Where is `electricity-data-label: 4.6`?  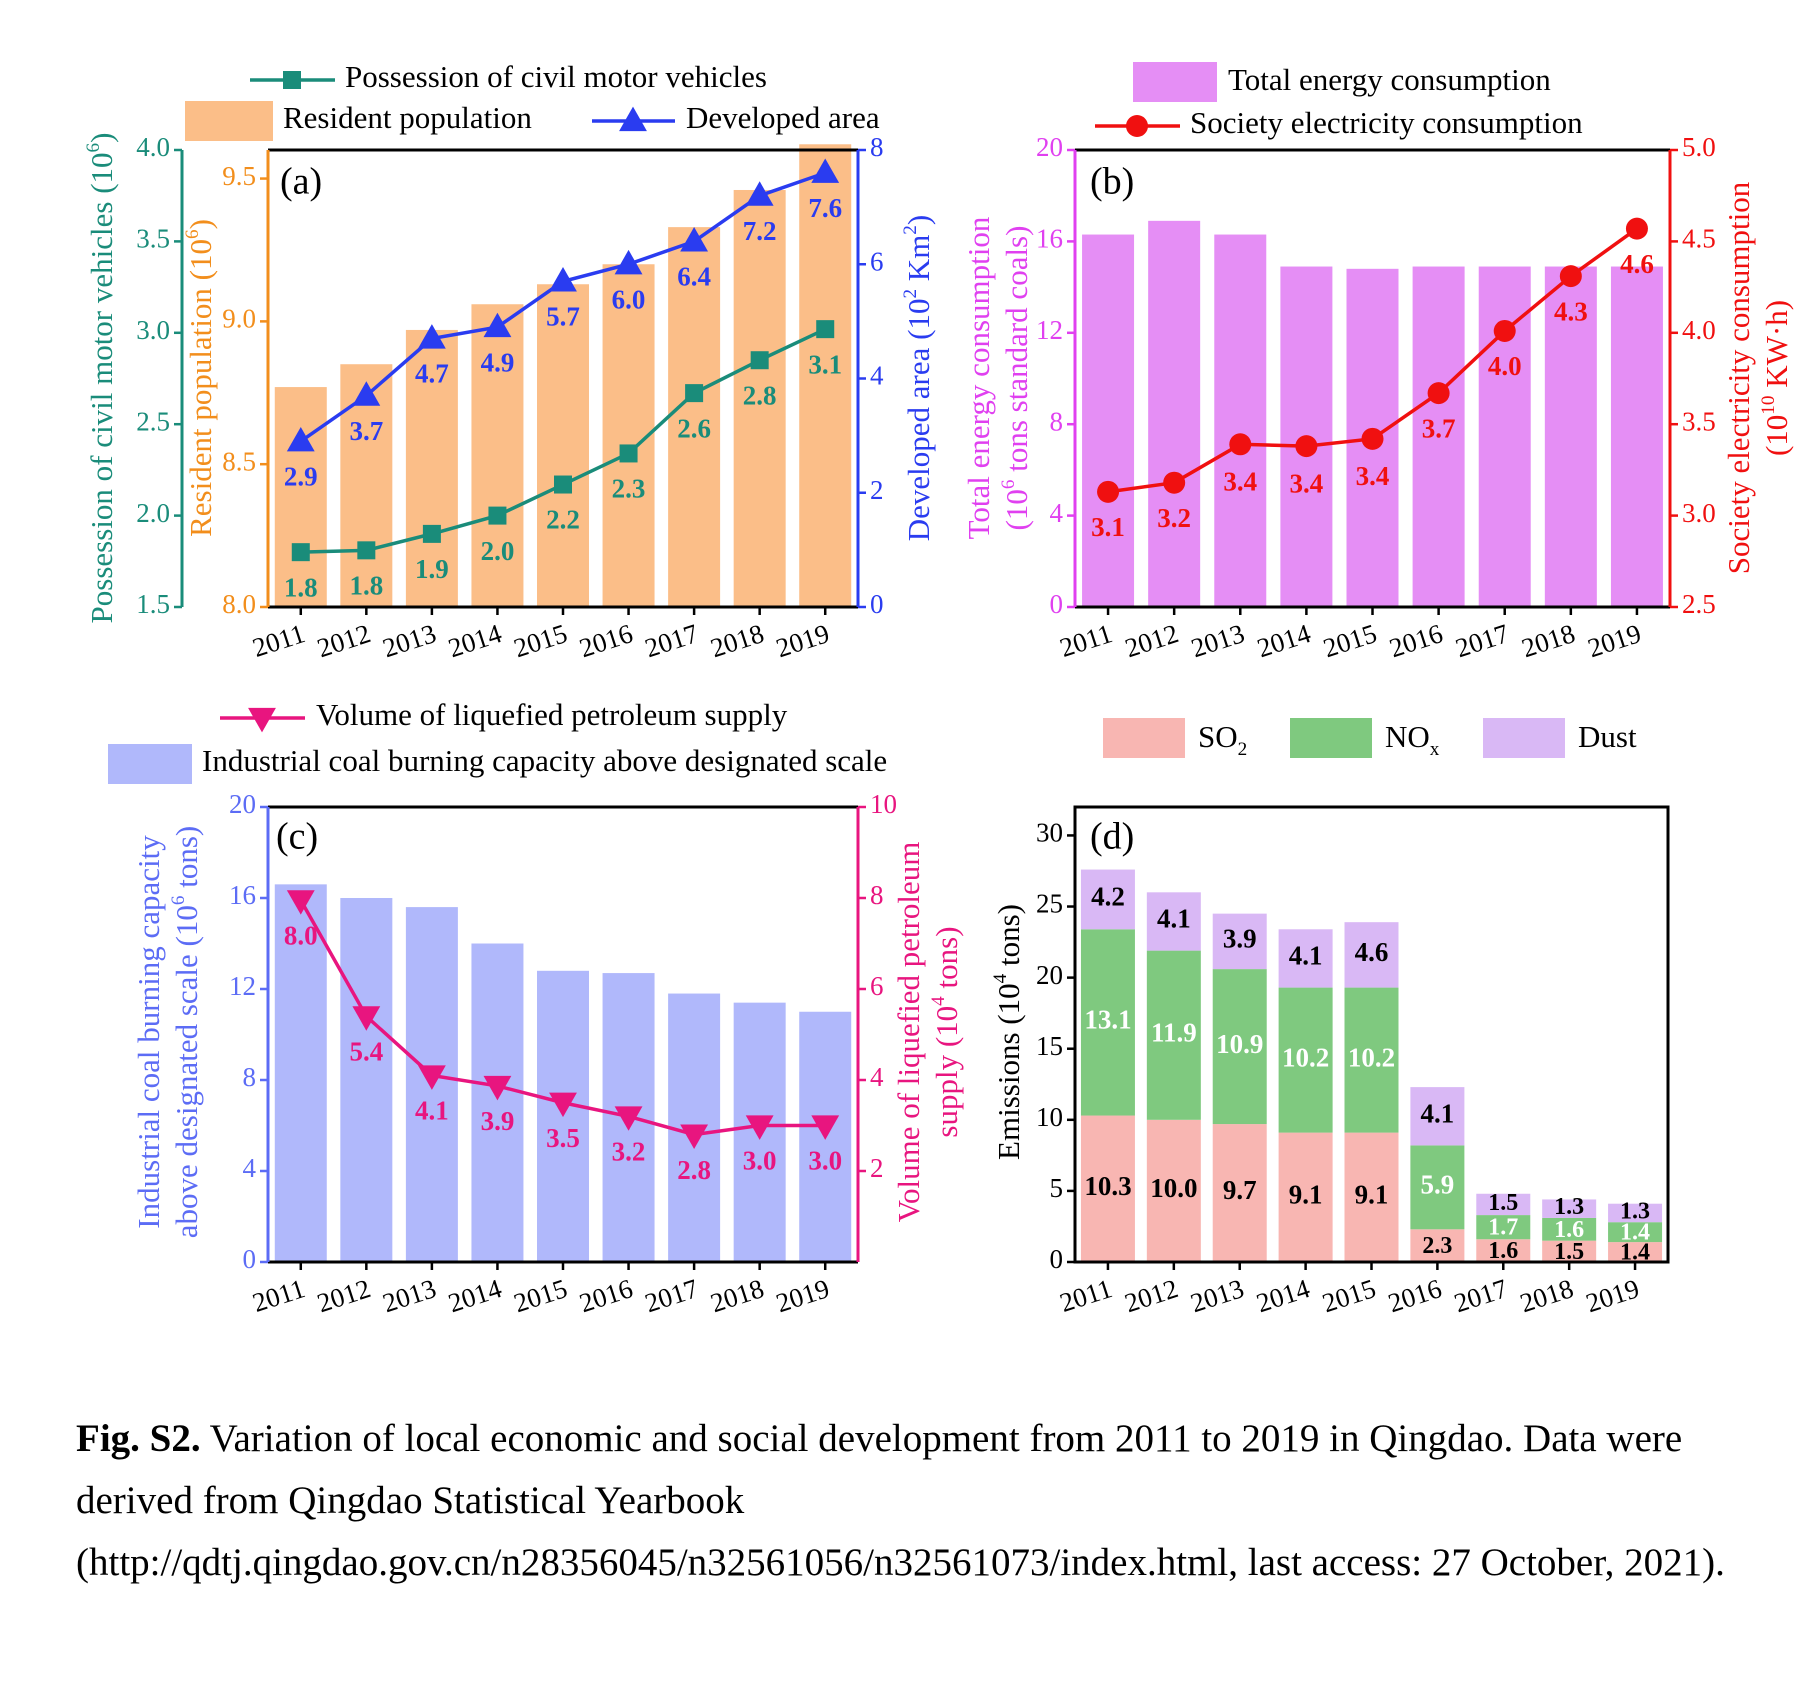 electricity-data-label: 4.6 is located at coordinates (1637, 264).